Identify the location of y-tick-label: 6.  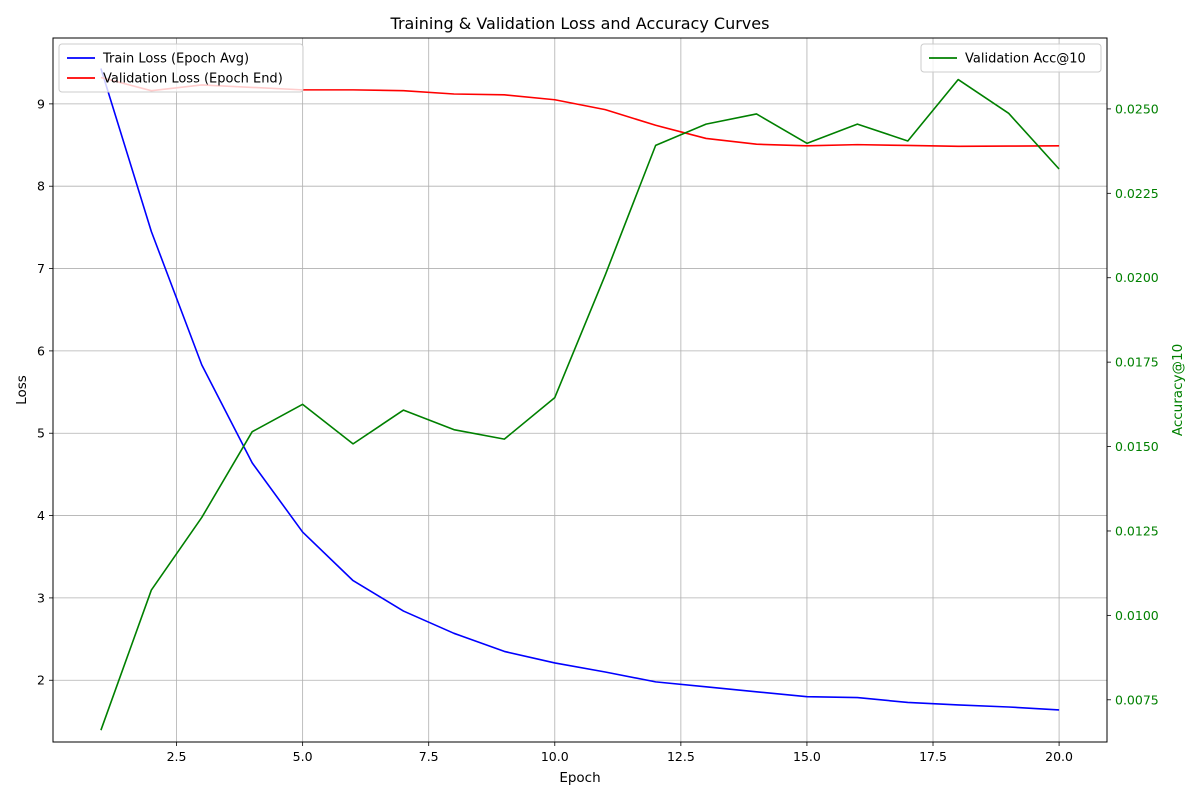
(41, 350).